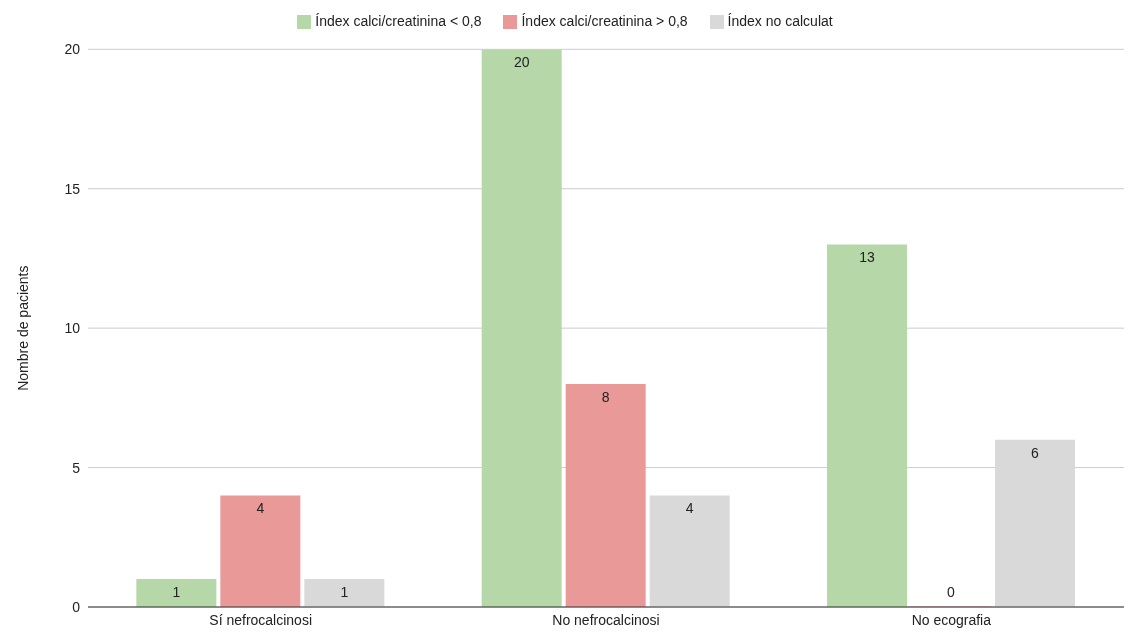 Image resolution: width=1134 pixels, height=638 pixels. Describe the element at coordinates (604, 21) in the screenshot. I see `legend-label: Índex calci/creatinina > 0,8` at that location.